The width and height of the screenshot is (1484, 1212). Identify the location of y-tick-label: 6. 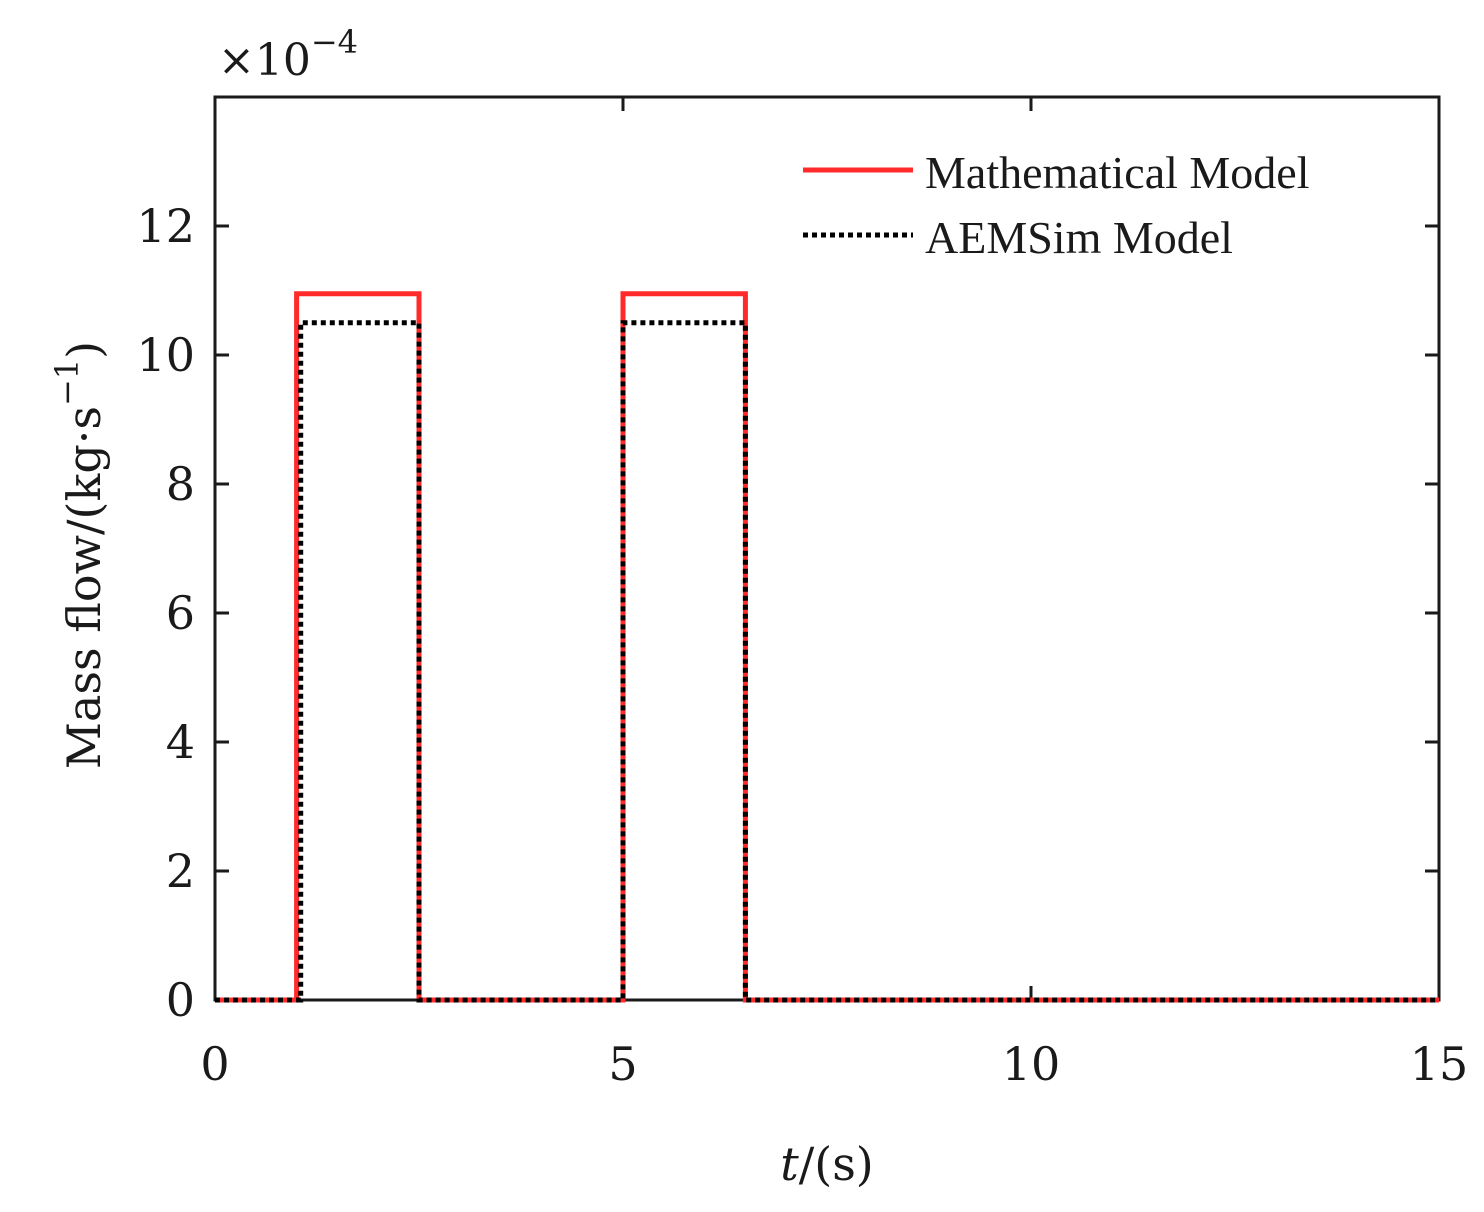
(180, 613).